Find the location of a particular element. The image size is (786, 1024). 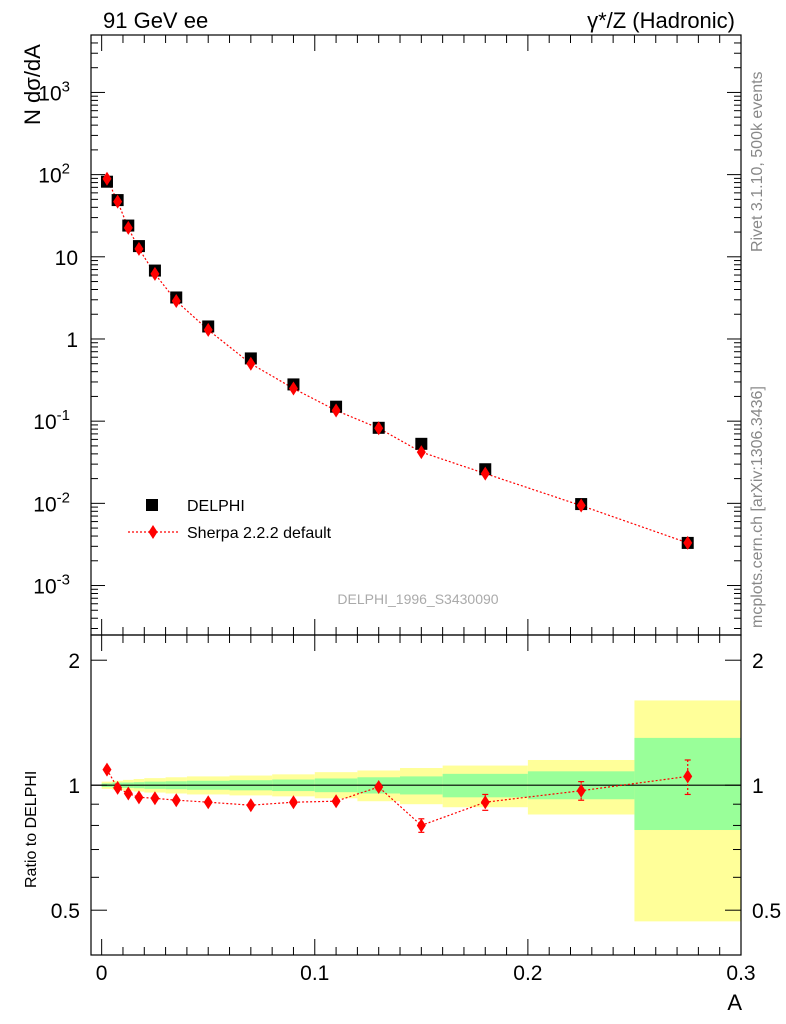

main-ytick-label: 10 is located at coordinates (66, 258).